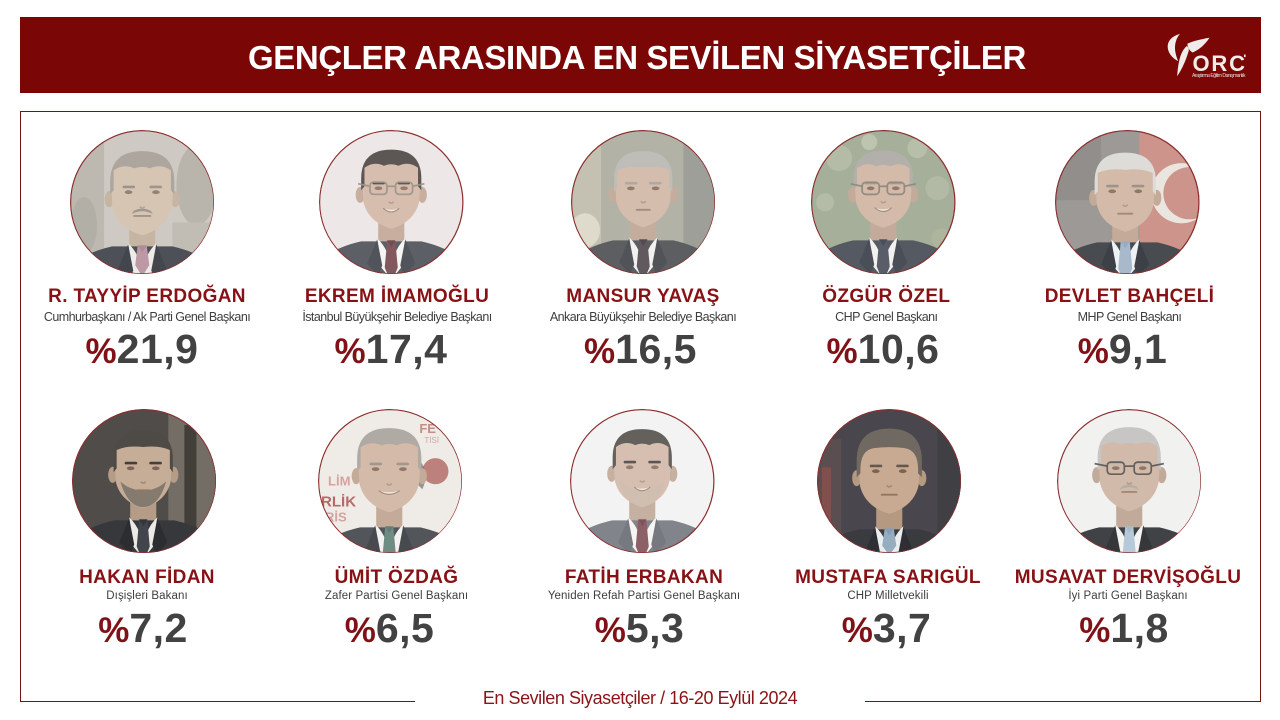 This screenshot has height=720, width=1280. What do you see at coordinates (339, 480) in the screenshot?
I see `svg-text: LİM` at bounding box center [339, 480].